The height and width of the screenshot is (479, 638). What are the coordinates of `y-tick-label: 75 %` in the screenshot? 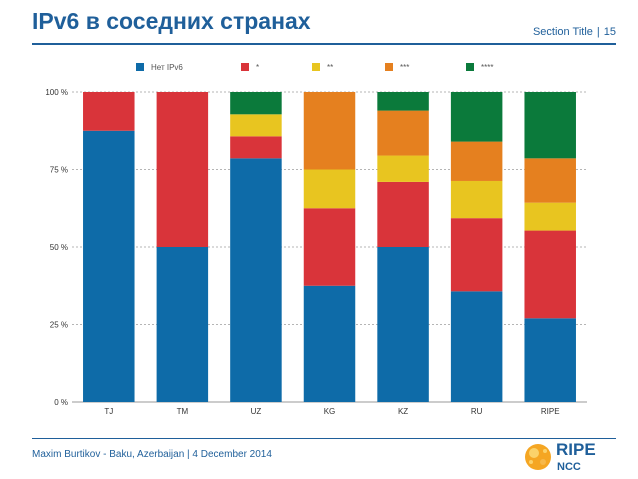 It's located at (59, 170).